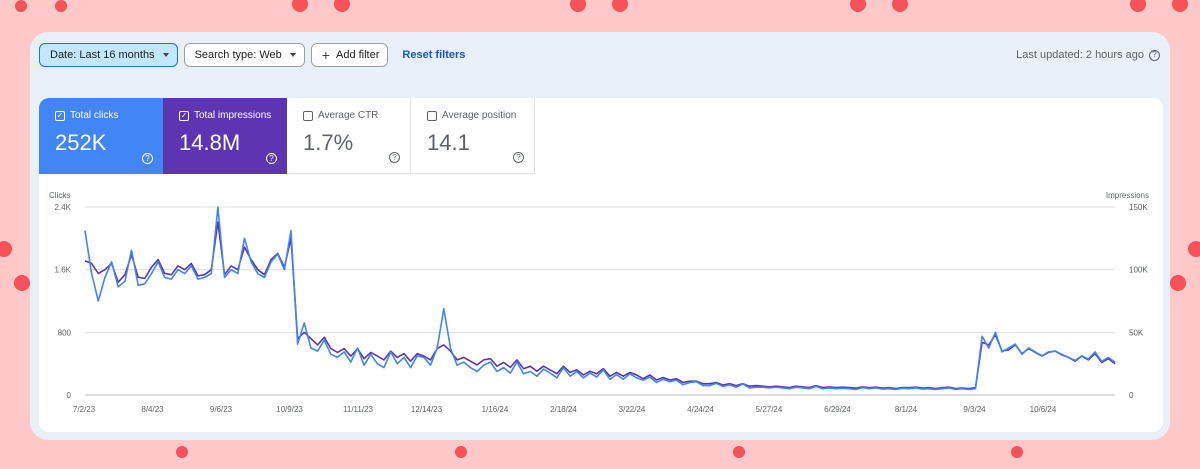 The height and width of the screenshot is (469, 1200). I want to click on x-axis-tick: 12/14/23, so click(427, 409).